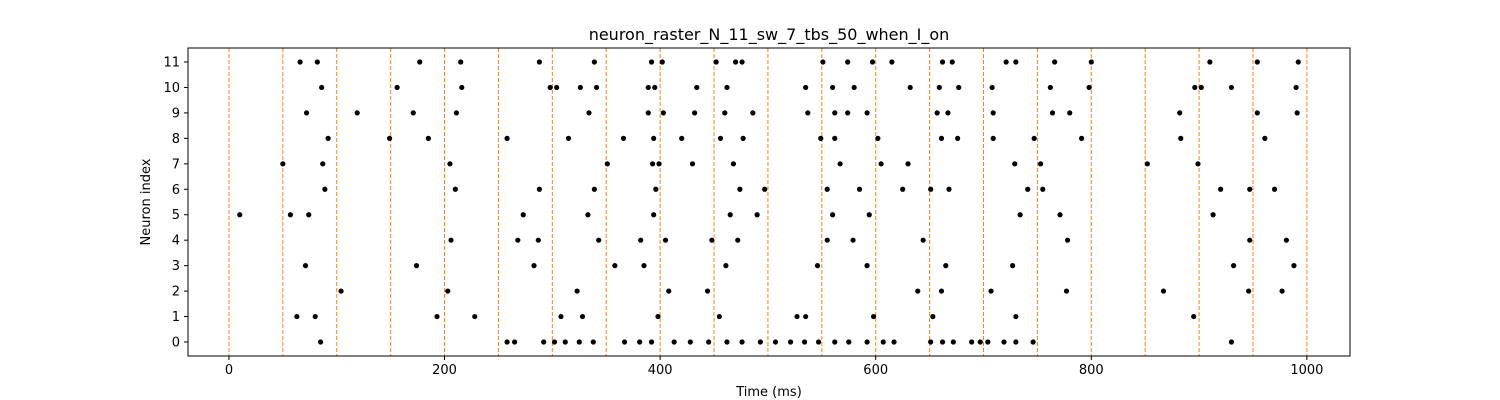  Describe the element at coordinates (768, 392) in the screenshot. I see `x-axis-title: Time (ms)` at that location.